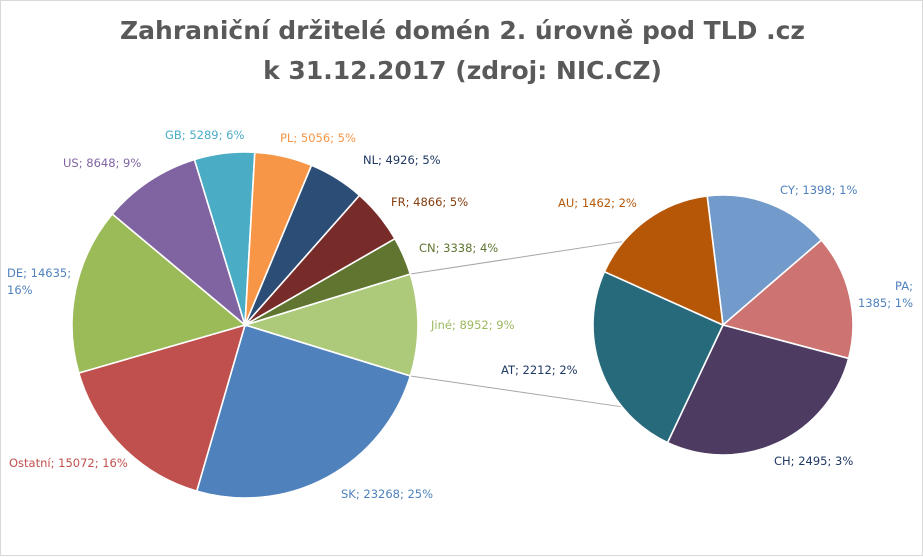  Describe the element at coordinates (162, 408) in the screenshot. I see `main-pie-slice-ostatni` at that location.